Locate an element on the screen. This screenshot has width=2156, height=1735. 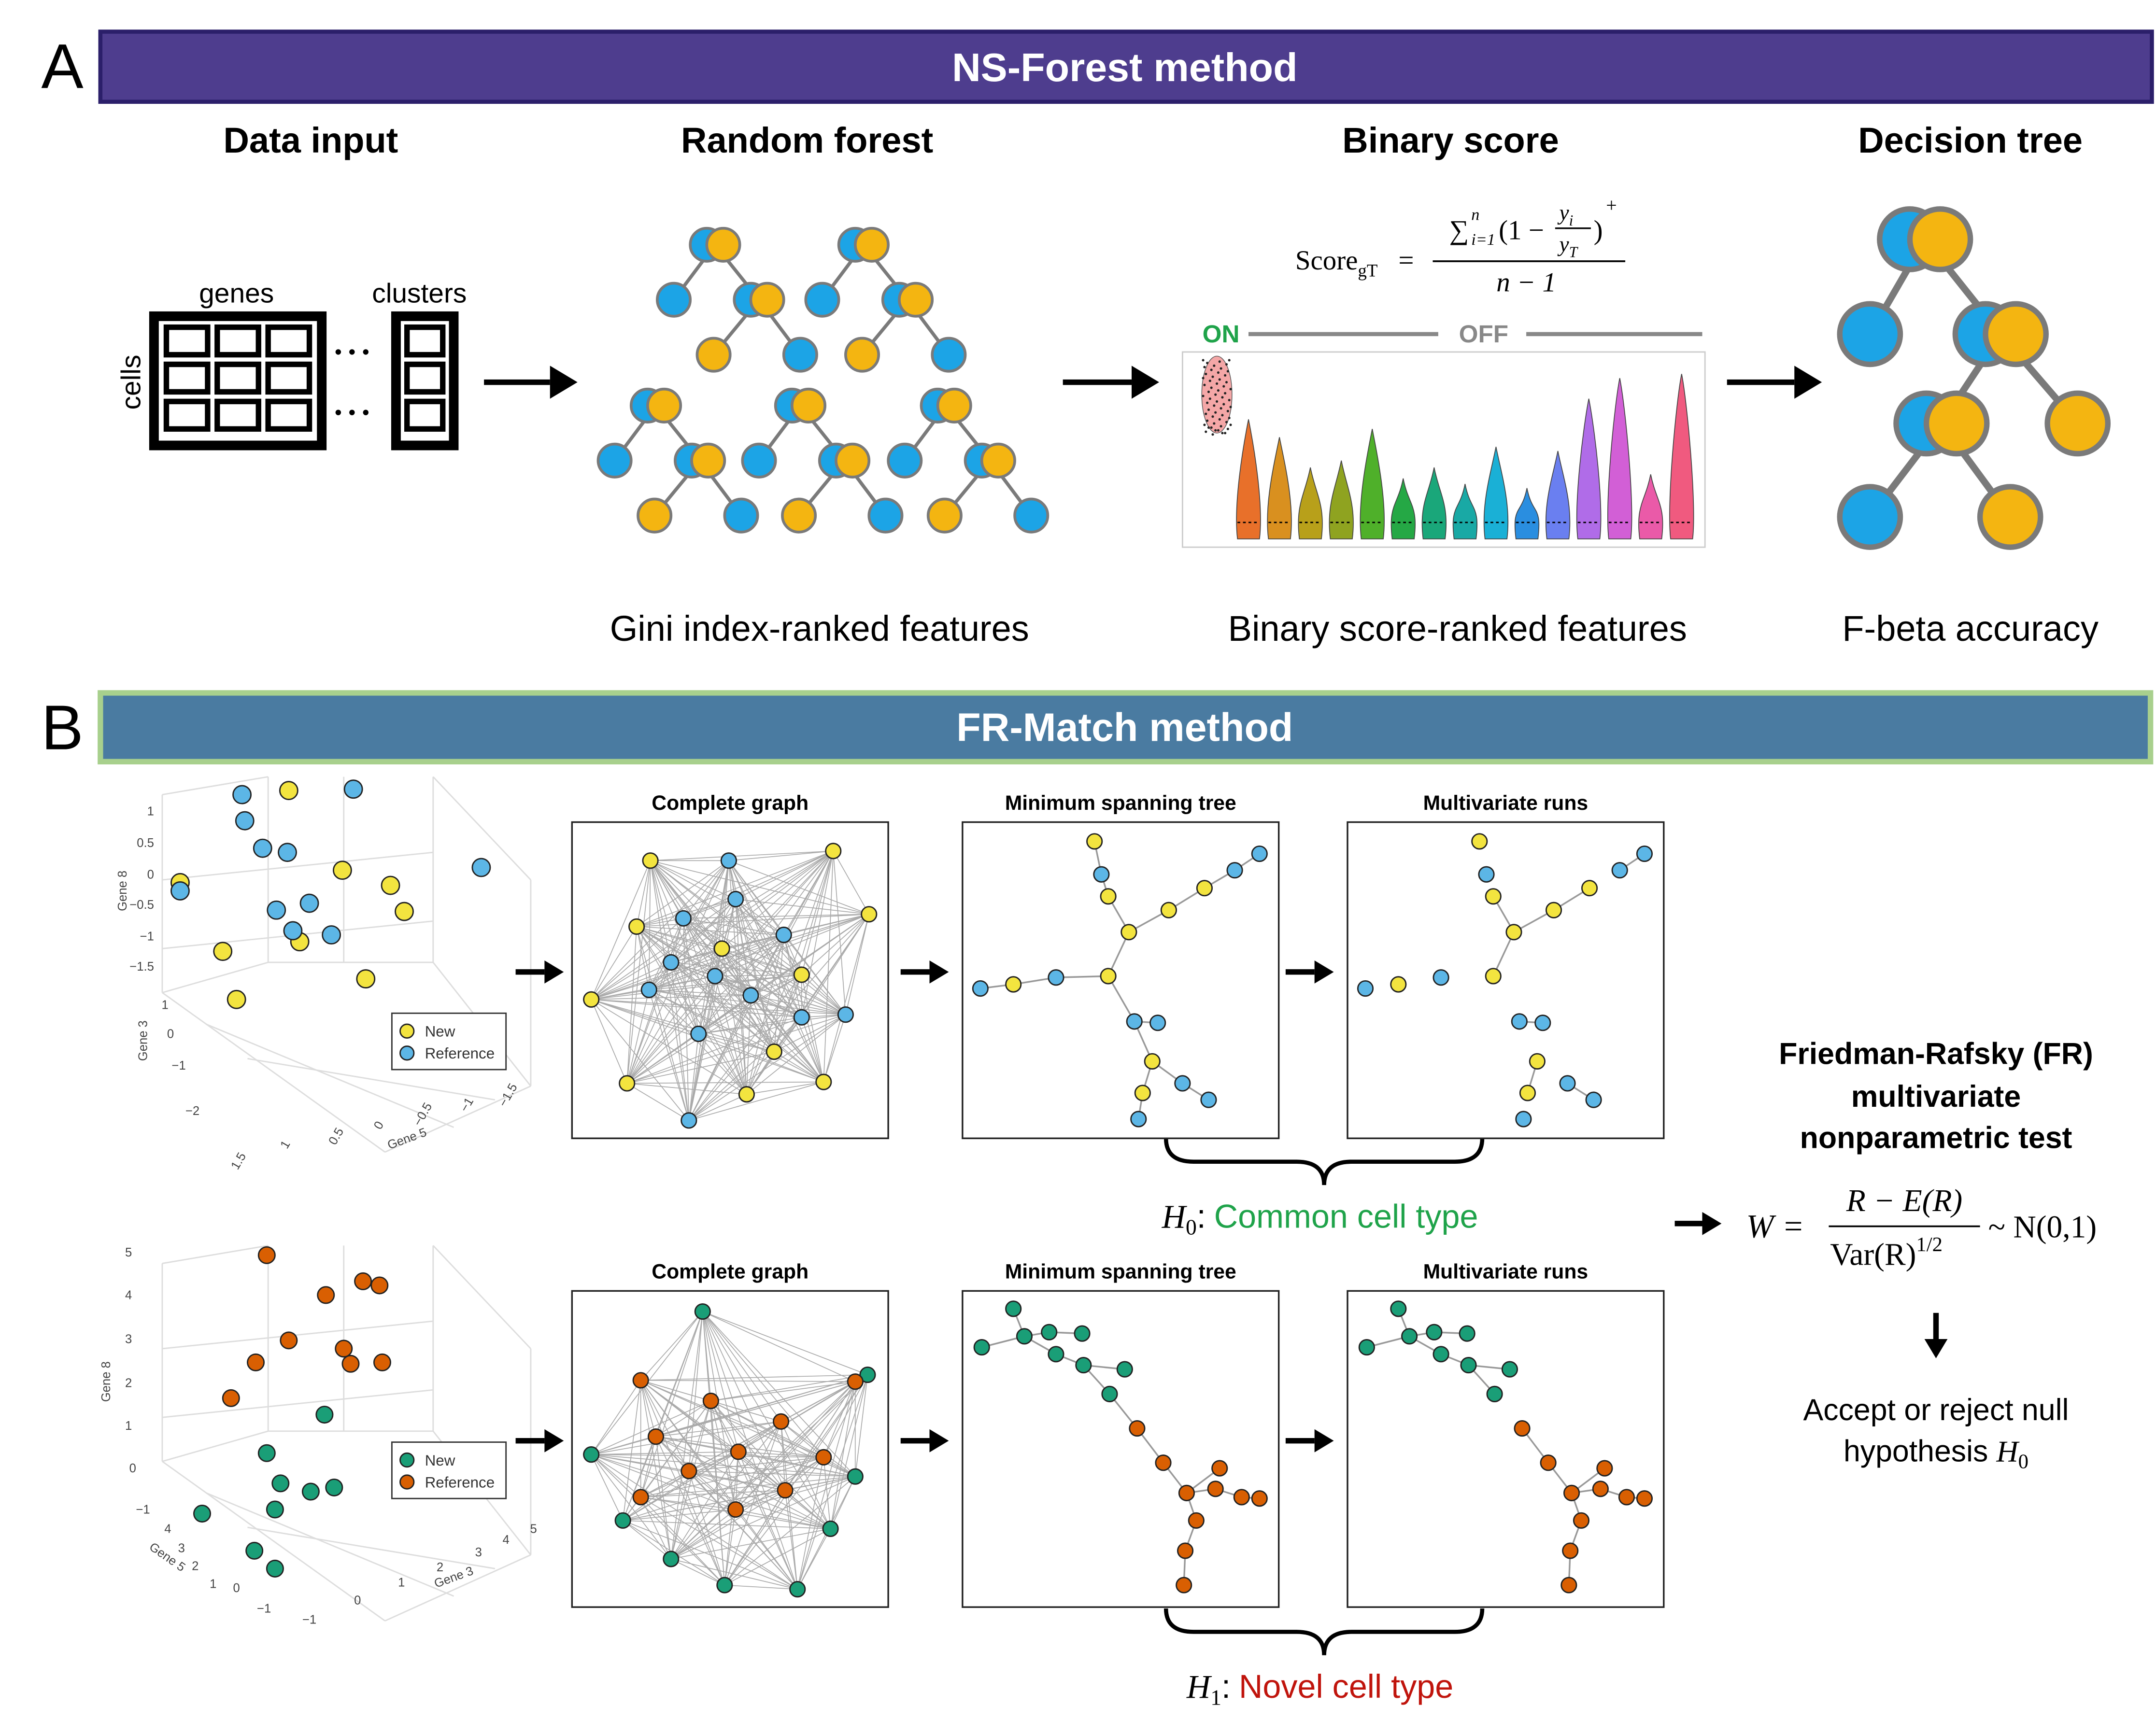
panel-label: B is located at coordinates (62, 728).